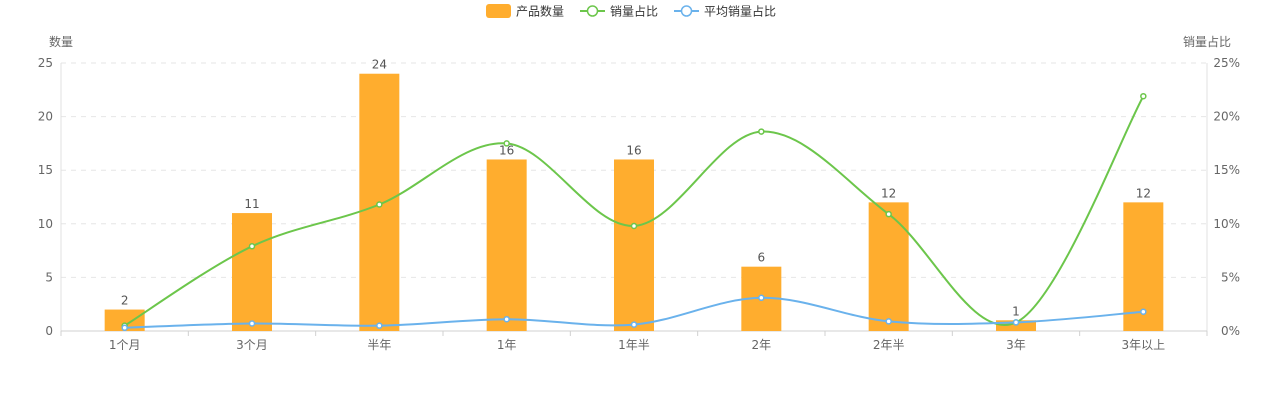 The width and height of the screenshot is (1278, 405). What do you see at coordinates (634, 345) in the screenshot?
I see `x-tick-label: 1年半` at bounding box center [634, 345].